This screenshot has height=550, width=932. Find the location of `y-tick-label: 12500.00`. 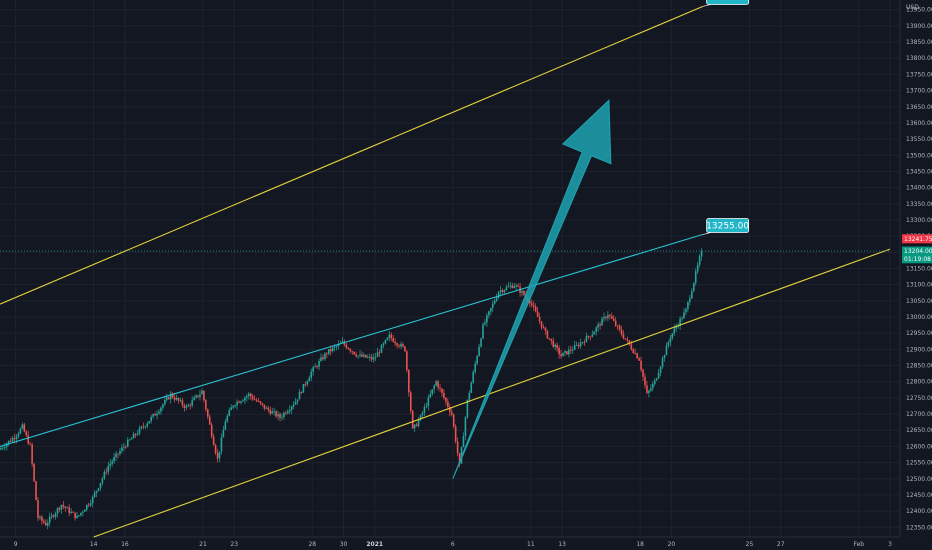

y-tick-label: 12500.00 is located at coordinates (919, 479).